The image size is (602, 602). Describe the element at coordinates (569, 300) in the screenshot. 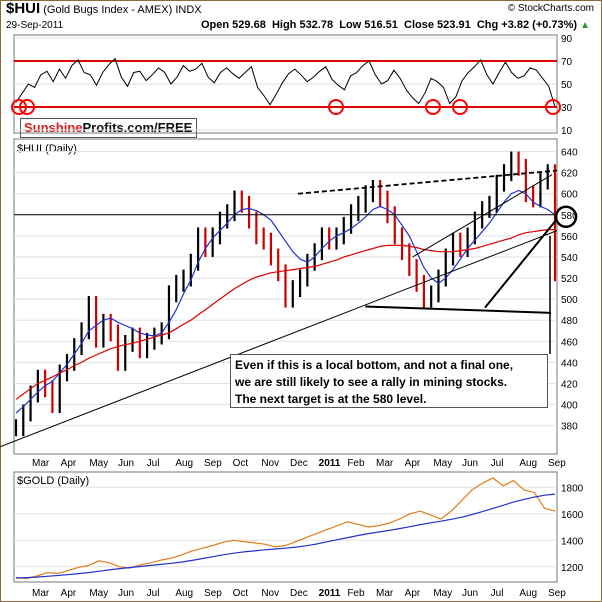

I see `hui-tick-label: 500` at that location.